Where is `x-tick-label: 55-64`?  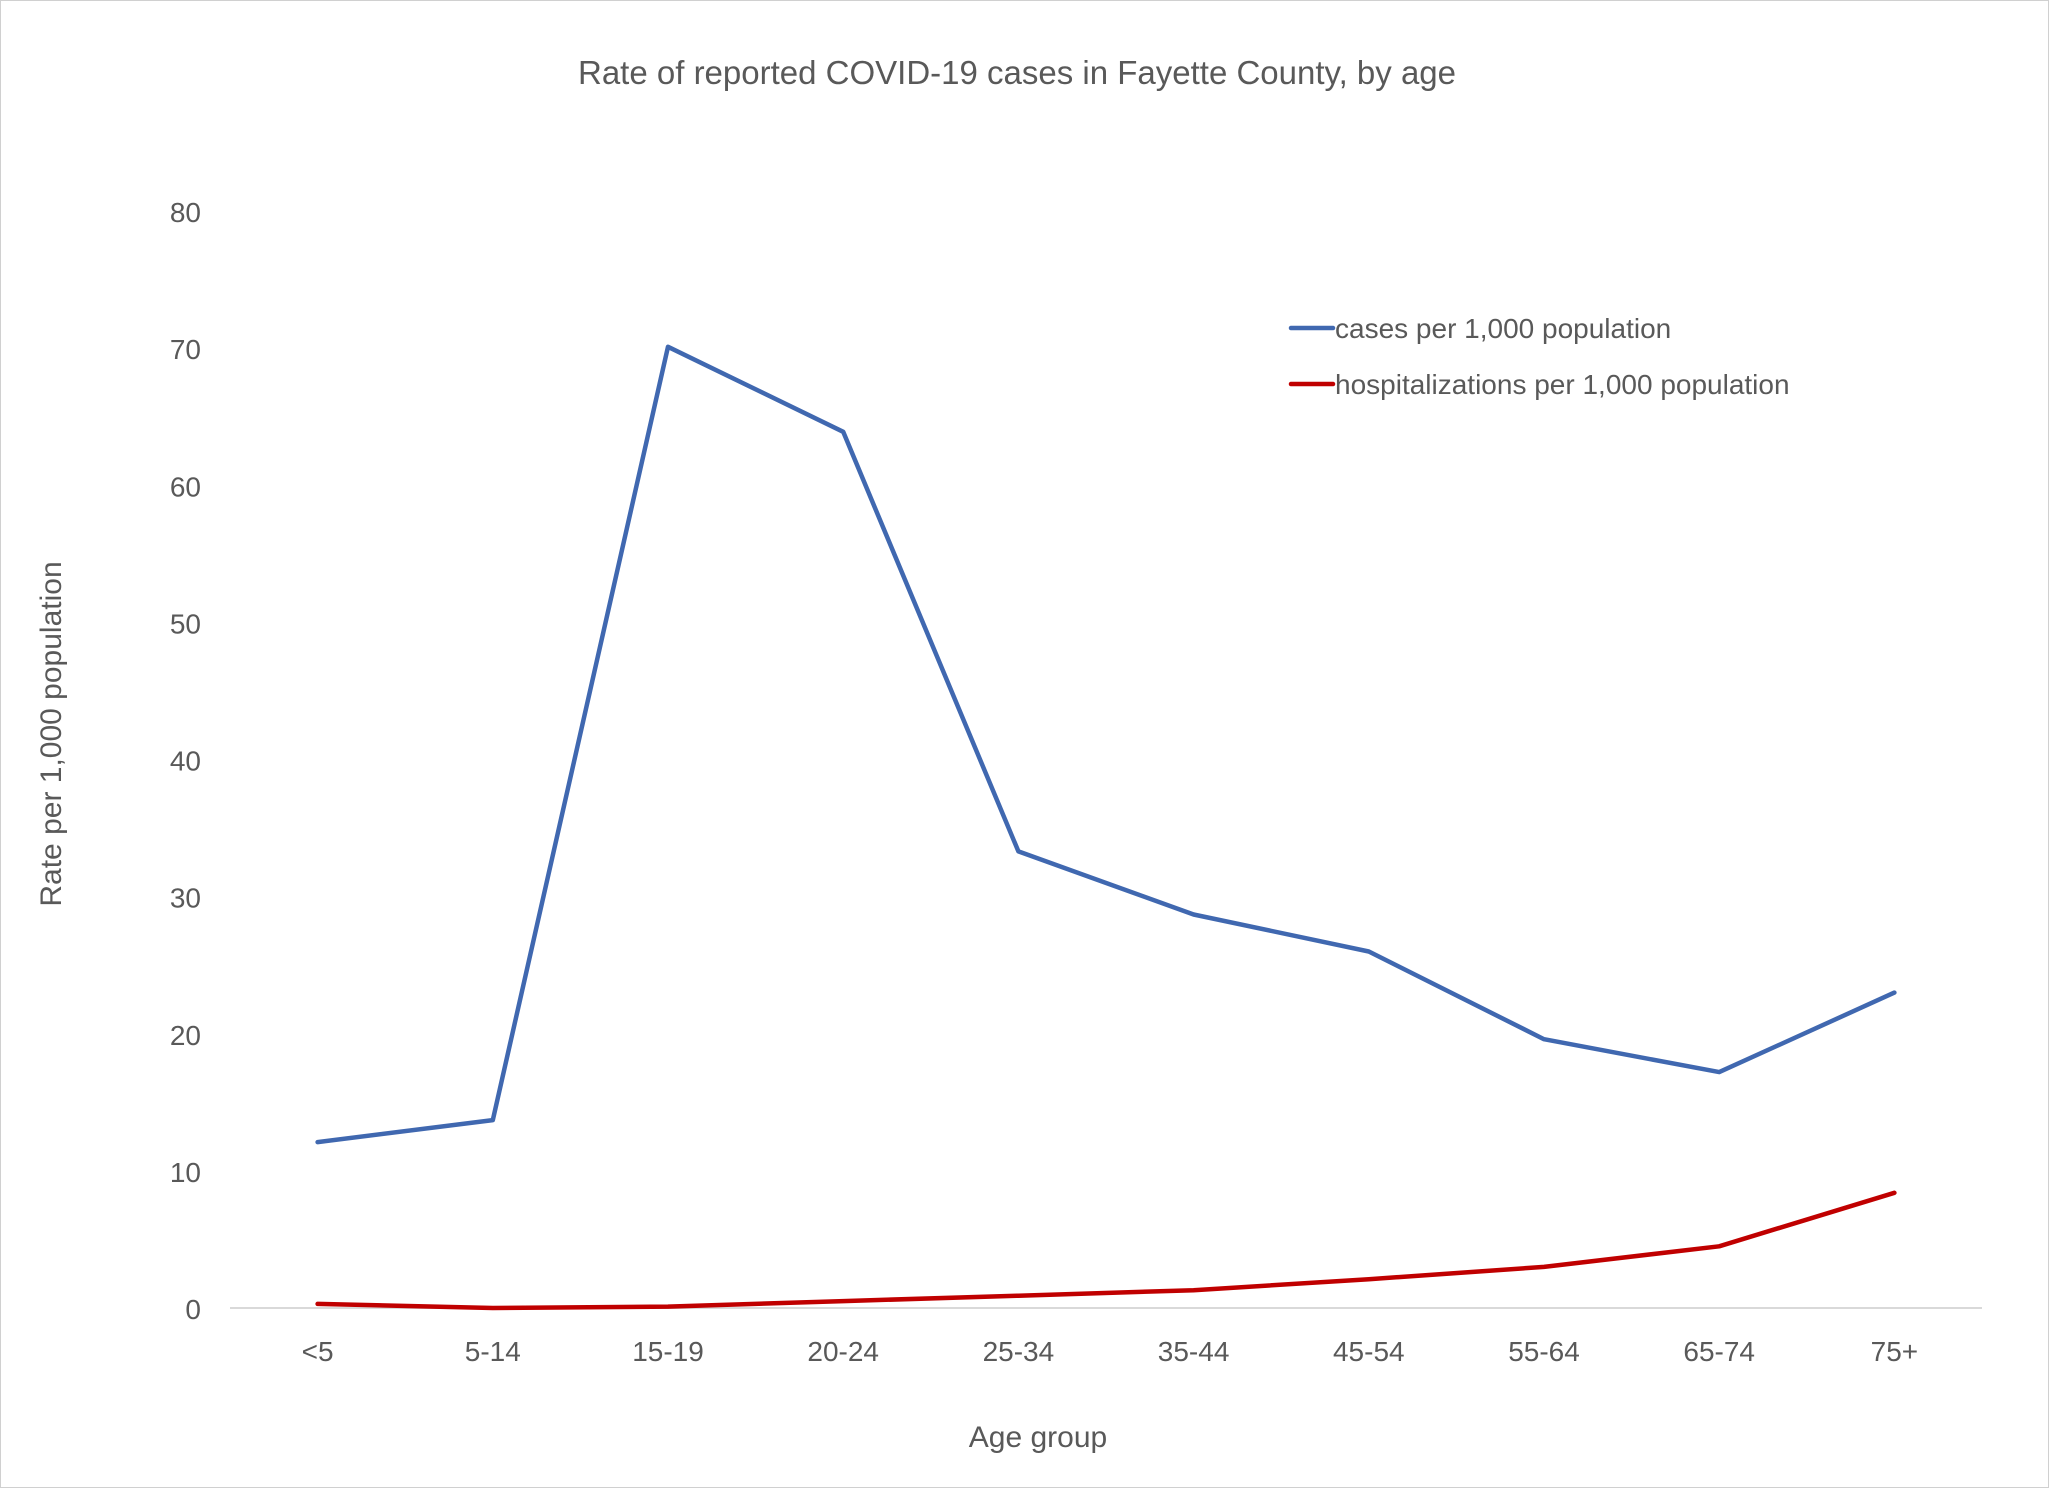
x-tick-label: 55-64 is located at coordinates (1544, 1351).